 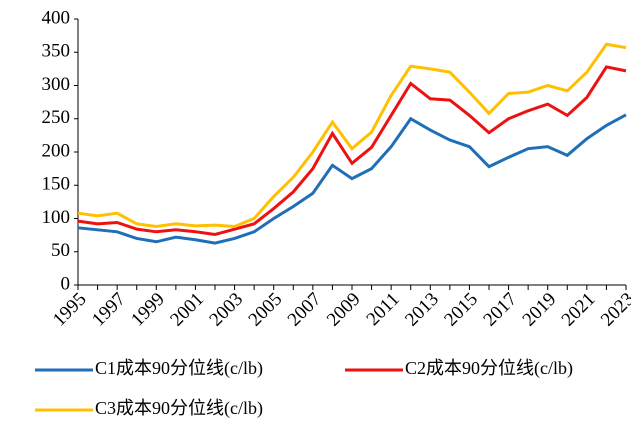 What do you see at coordinates (179, 368) in the screenshot?
I see `legend-label: C1成本90分位线(c/lb)` at bounding box center [179, 368].